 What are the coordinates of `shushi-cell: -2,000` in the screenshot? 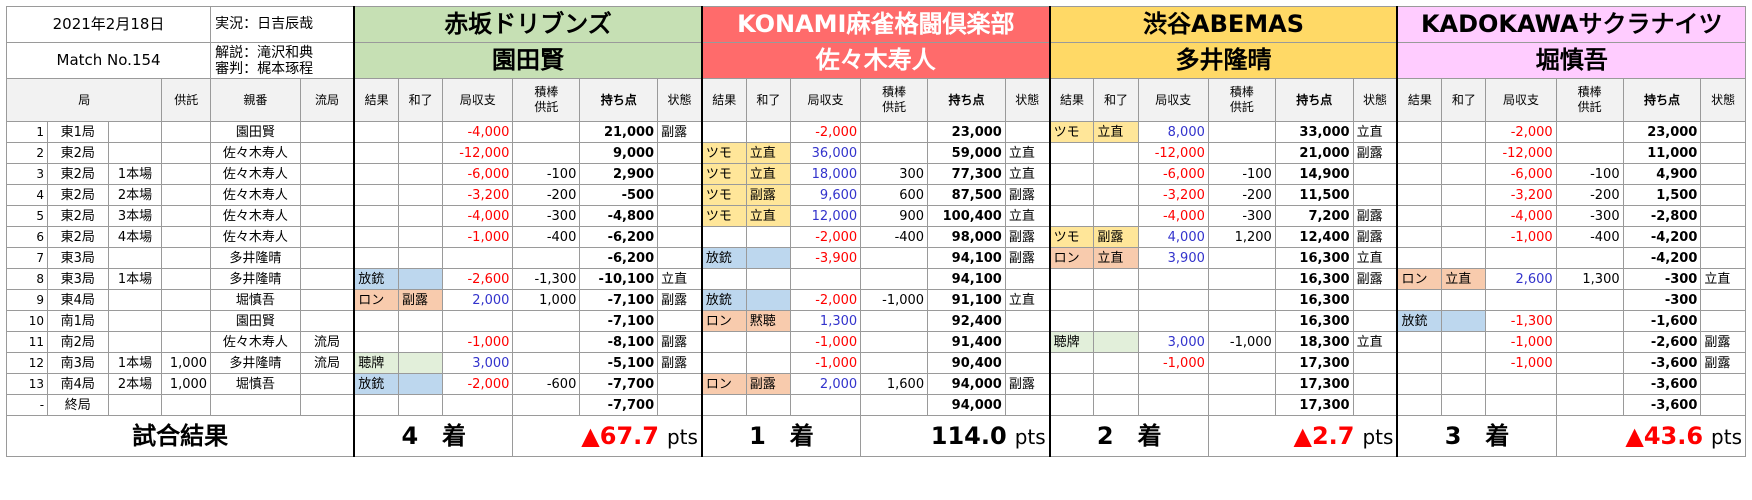 It's located at (1521, 132).